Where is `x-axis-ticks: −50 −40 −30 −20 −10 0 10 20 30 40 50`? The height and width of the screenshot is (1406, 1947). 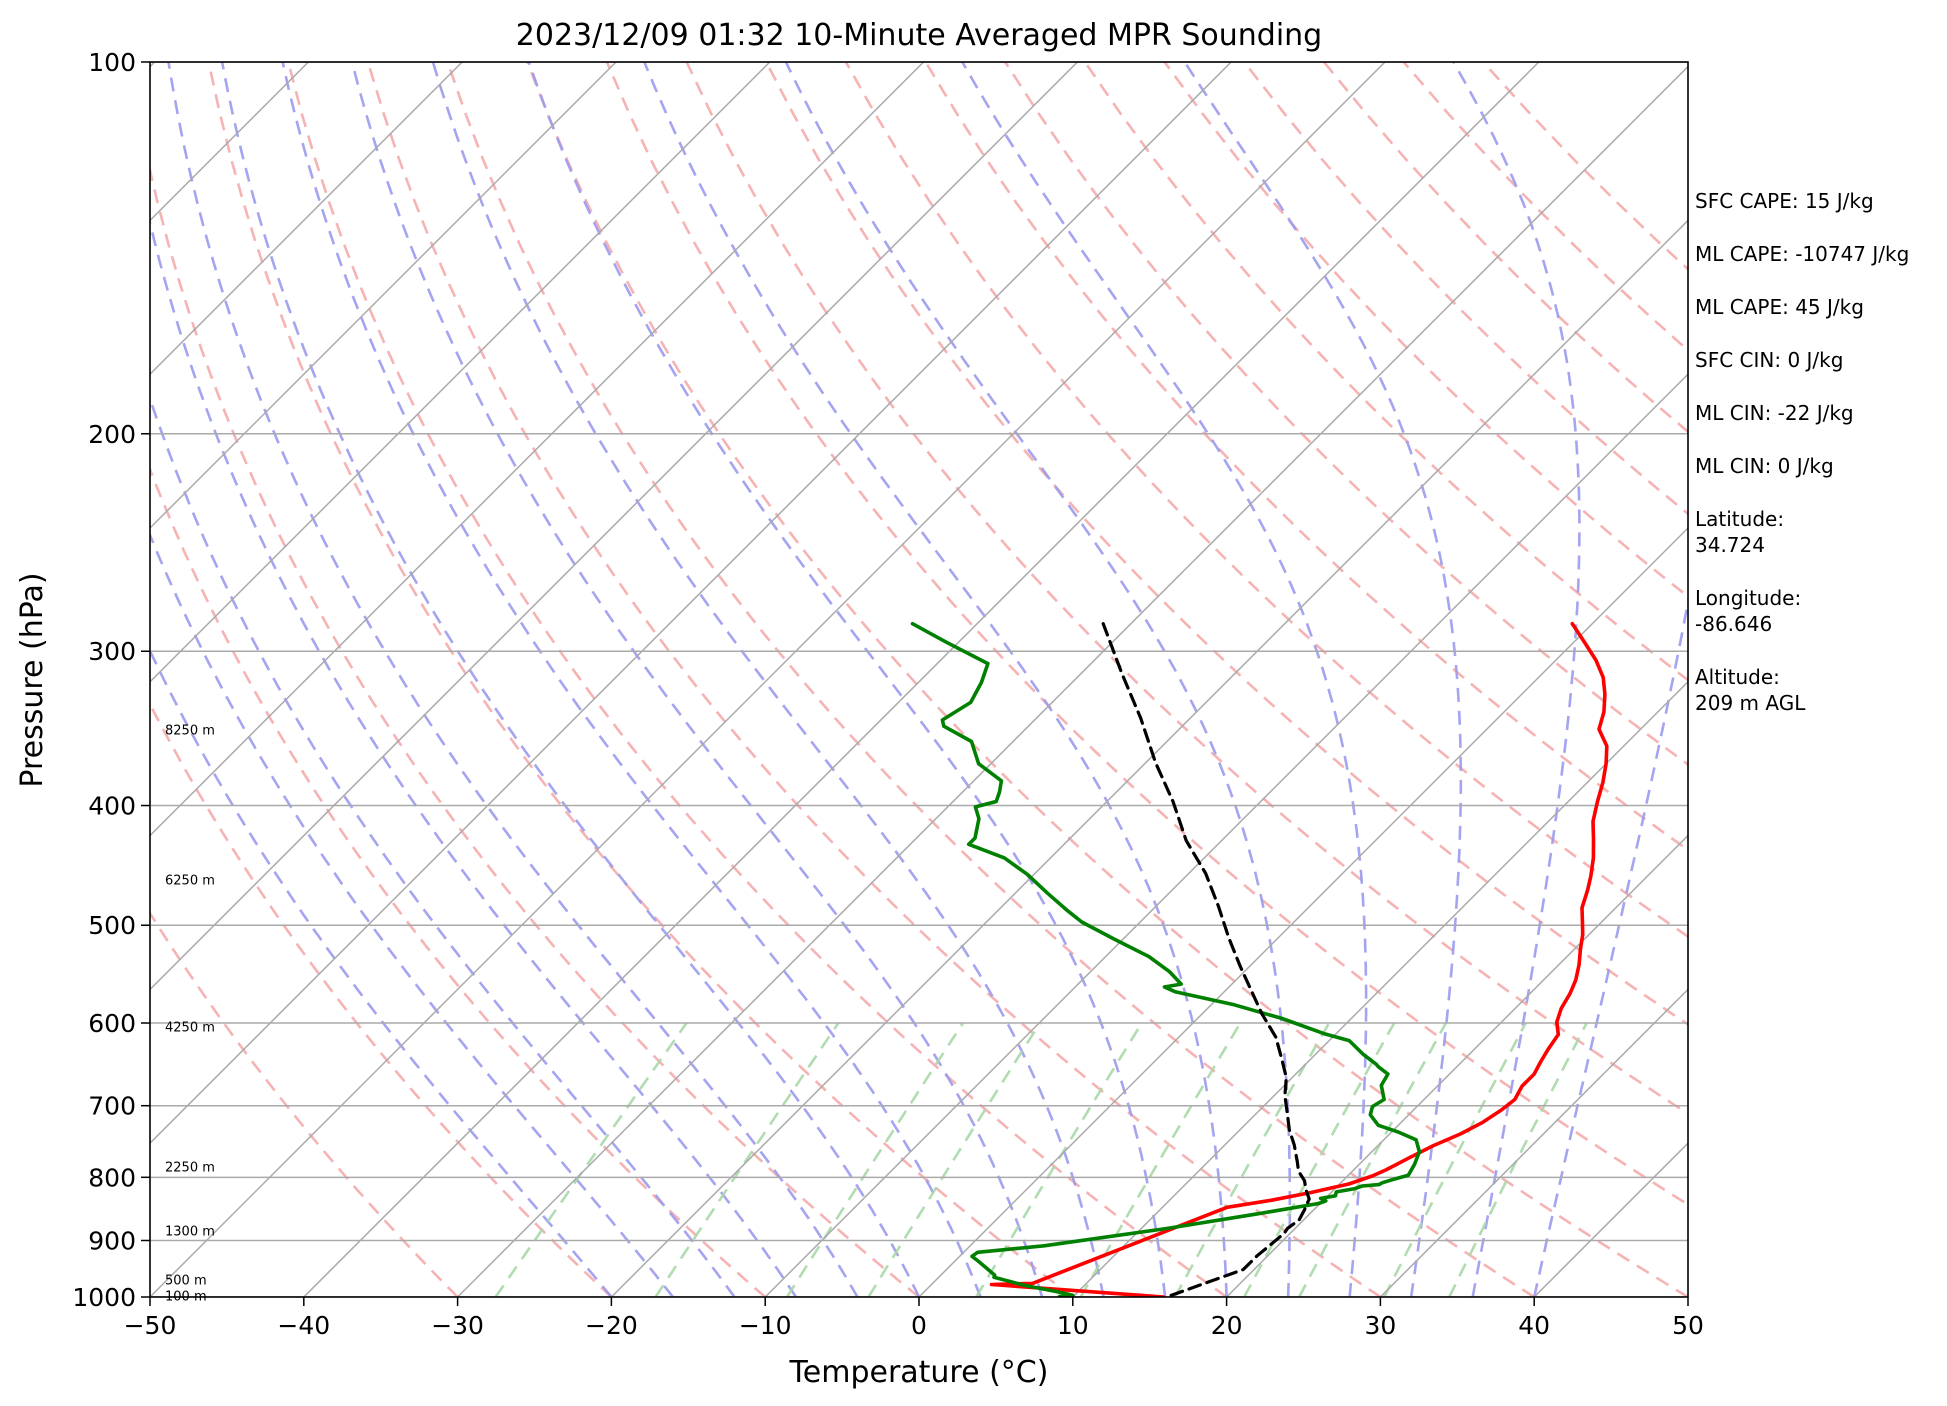 x-axis-ticks: −50 −40 −30 −20 −10 0 10 20 30 40 50 is located at coordinates (914, 1318).